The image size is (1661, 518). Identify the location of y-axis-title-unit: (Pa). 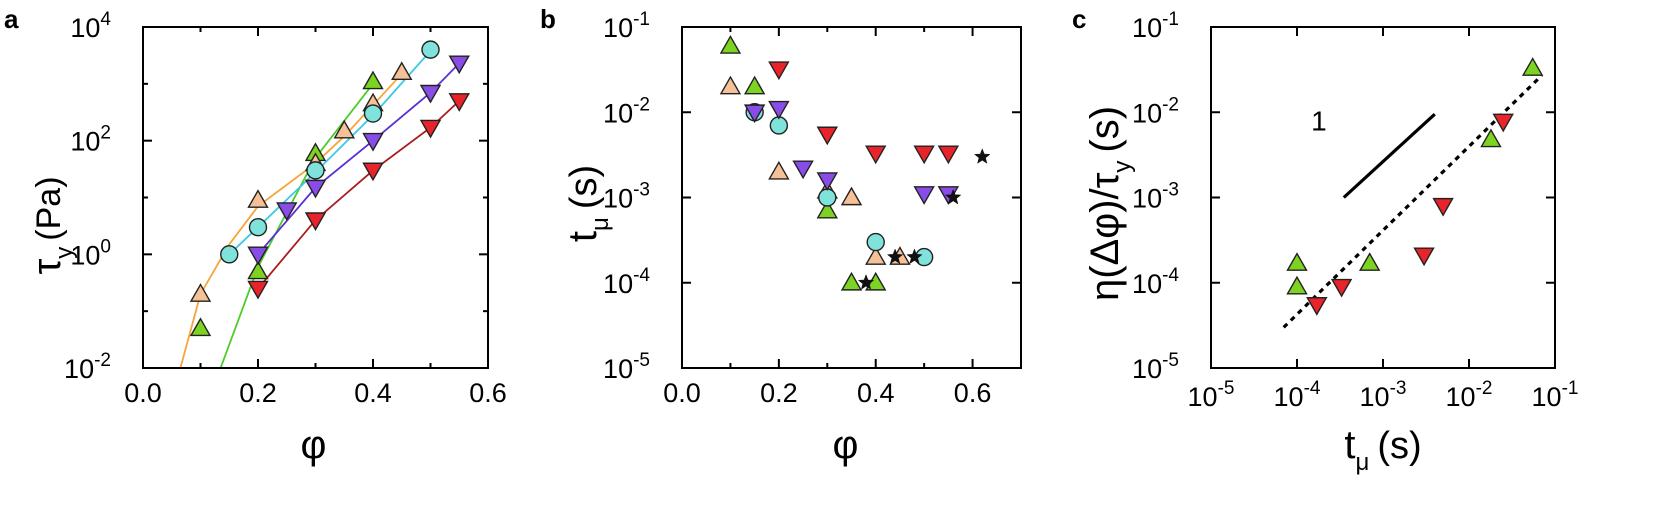
(49, 208).